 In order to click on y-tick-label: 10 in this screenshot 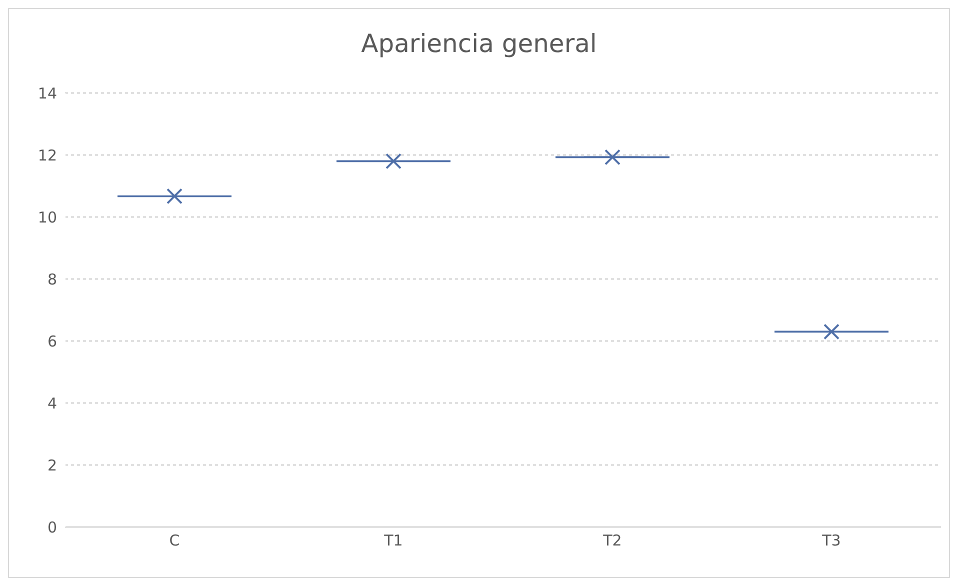, I will do `click(47, 217)`.